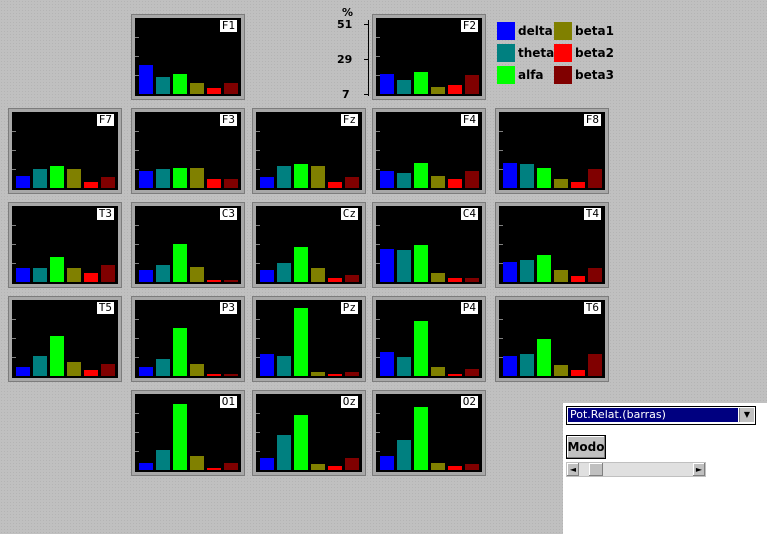 The width and height of the screenshot is (767, 534). Describe the element at coordinates (188, 57) in the screenshot. I see `bar-plot-area: F1` at that location.